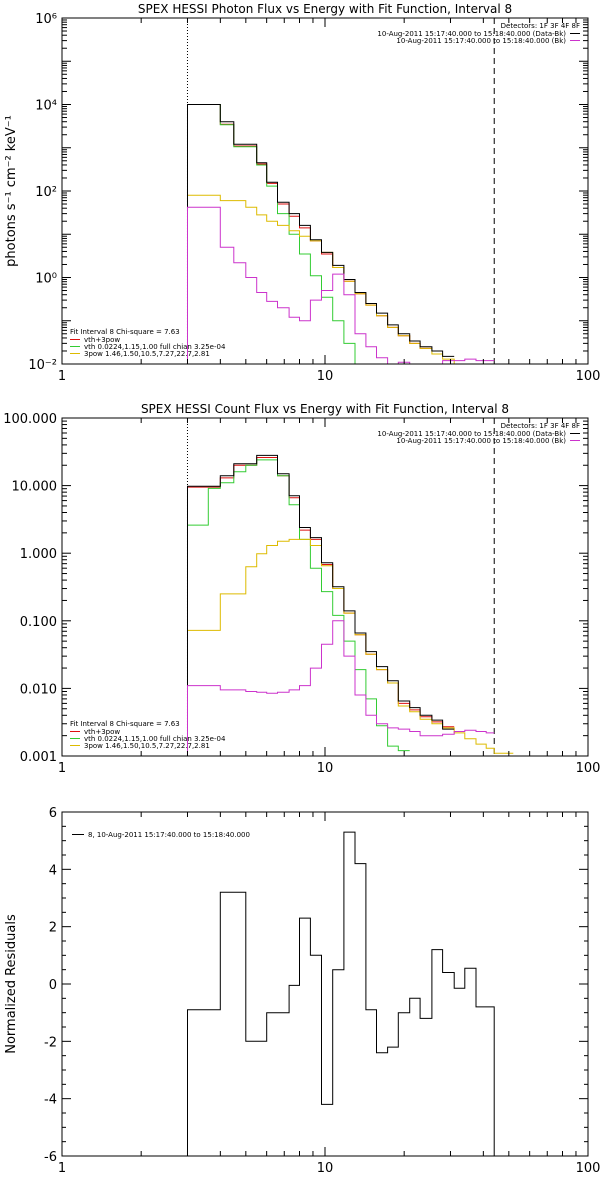 Image resolution: width=600 pixels, height=1200 pixels. I want to click on y-tick-label: 2, so click(53, 928).